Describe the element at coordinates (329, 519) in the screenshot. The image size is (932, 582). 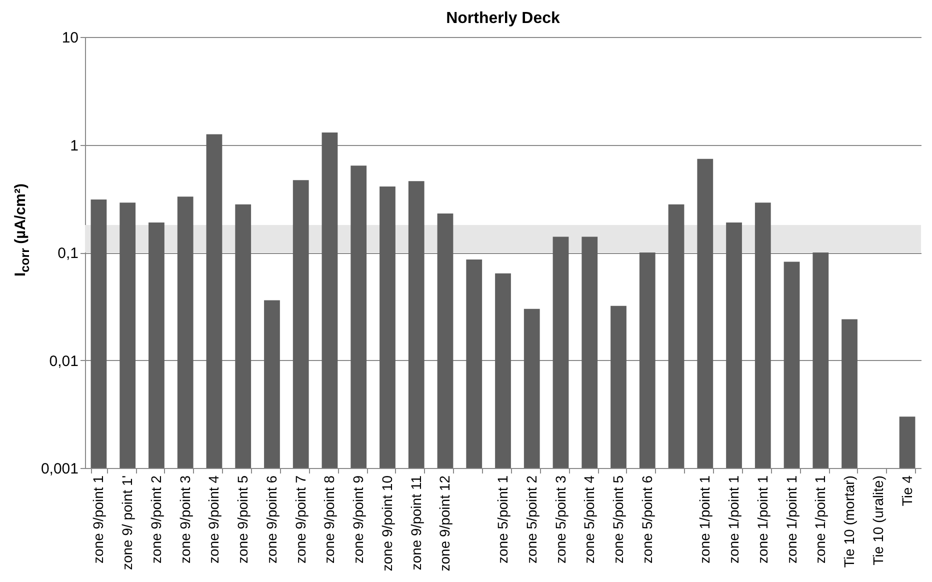
I see `x-tick-label: zone 9/point 8` at that location.